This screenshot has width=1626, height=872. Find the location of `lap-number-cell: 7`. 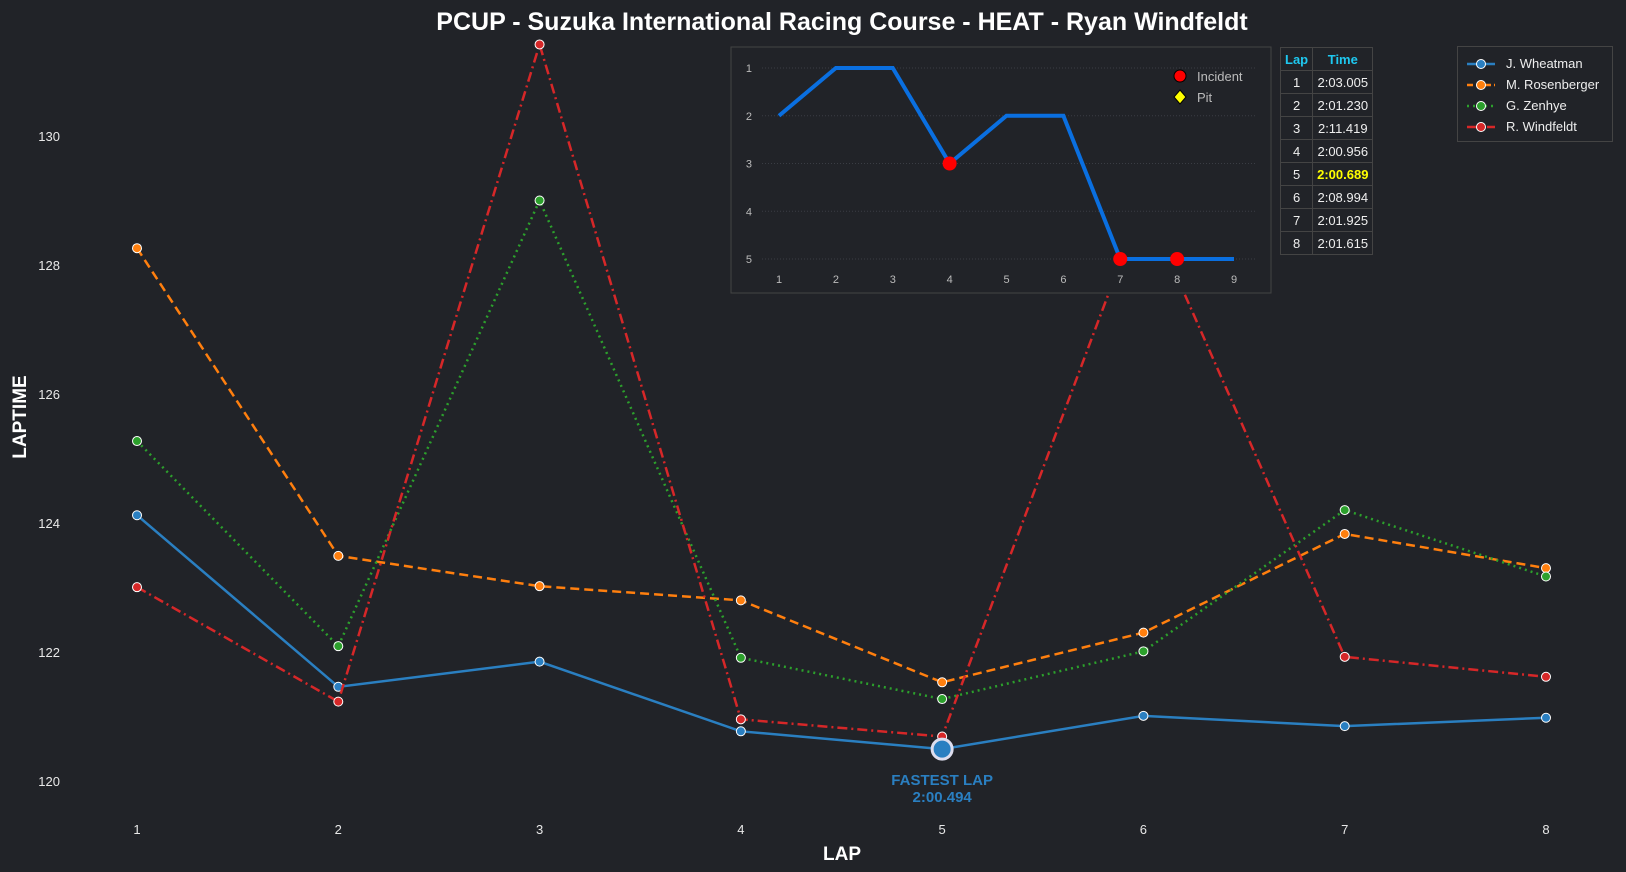

lap-number-cell: 7 is located at coordinates (1296, 220).